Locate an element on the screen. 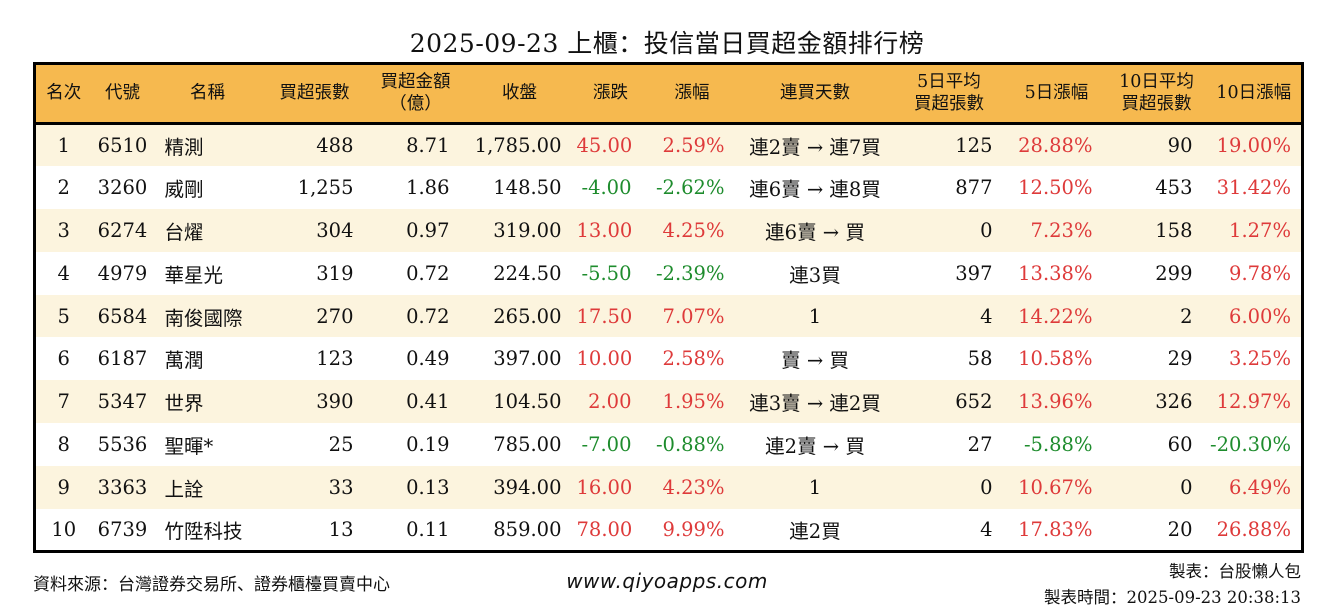  cell-name: 世界 is located at coordinates (184, 404).